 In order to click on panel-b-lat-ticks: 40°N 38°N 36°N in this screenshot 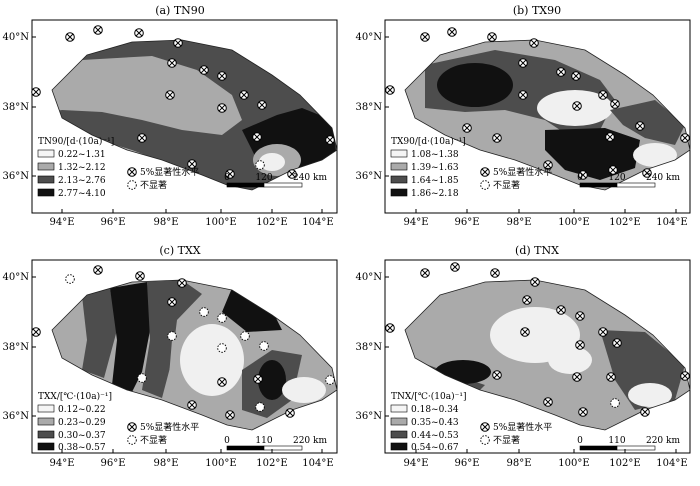, I will do `click(372, 107)`.